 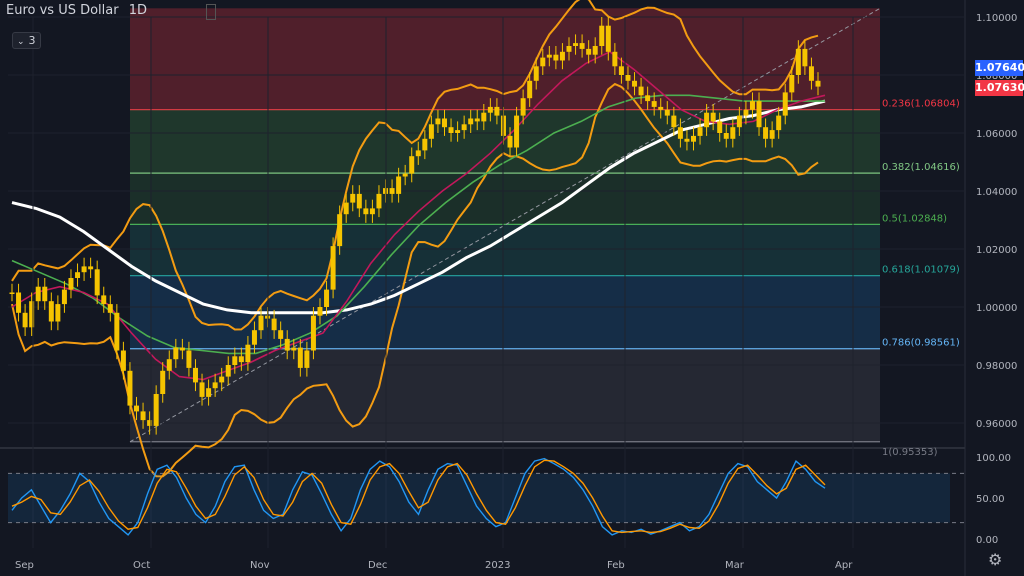 What do you see at coordinates (910, 452) in the screenshot?
I see `fib-level-label: 1(0.95353)` at bounding box center [910, 452].